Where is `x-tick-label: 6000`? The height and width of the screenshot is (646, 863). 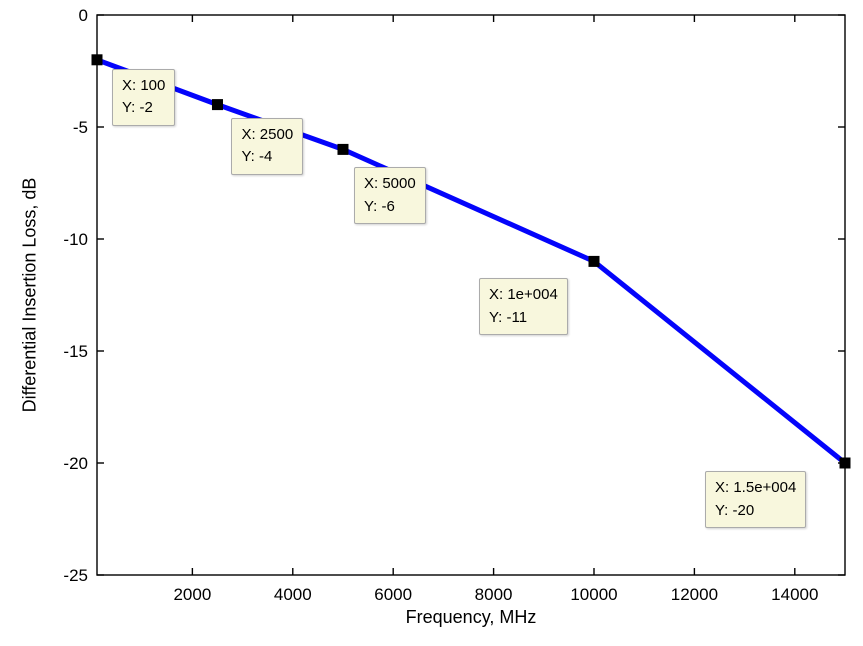 x-tick-label: 6000 is located at coordinates (393, 594).